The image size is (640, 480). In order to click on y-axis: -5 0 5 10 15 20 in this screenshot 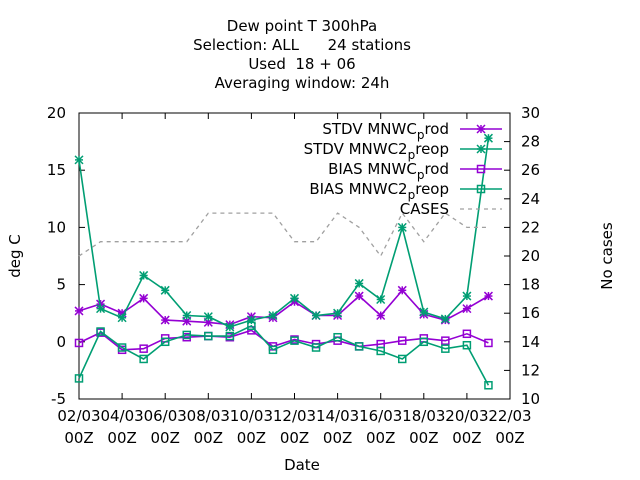, I will do `click(66, 256)`.